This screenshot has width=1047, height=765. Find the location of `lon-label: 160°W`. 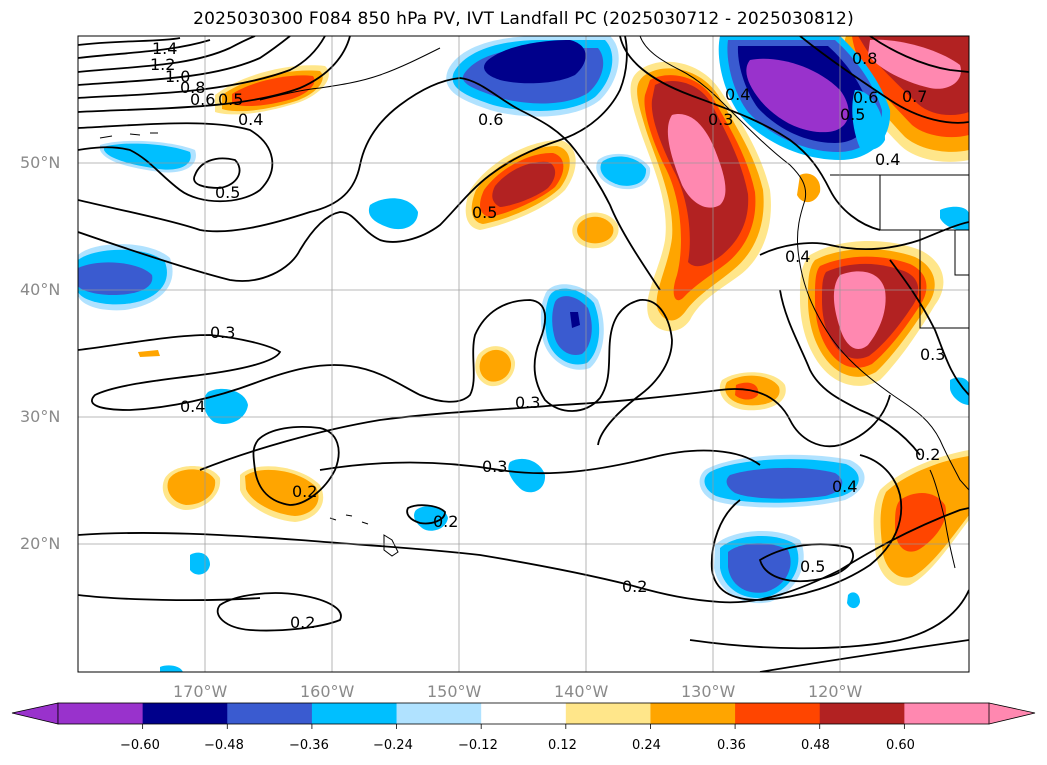

lon-label: 160°W is located at coordinates (327, 691).